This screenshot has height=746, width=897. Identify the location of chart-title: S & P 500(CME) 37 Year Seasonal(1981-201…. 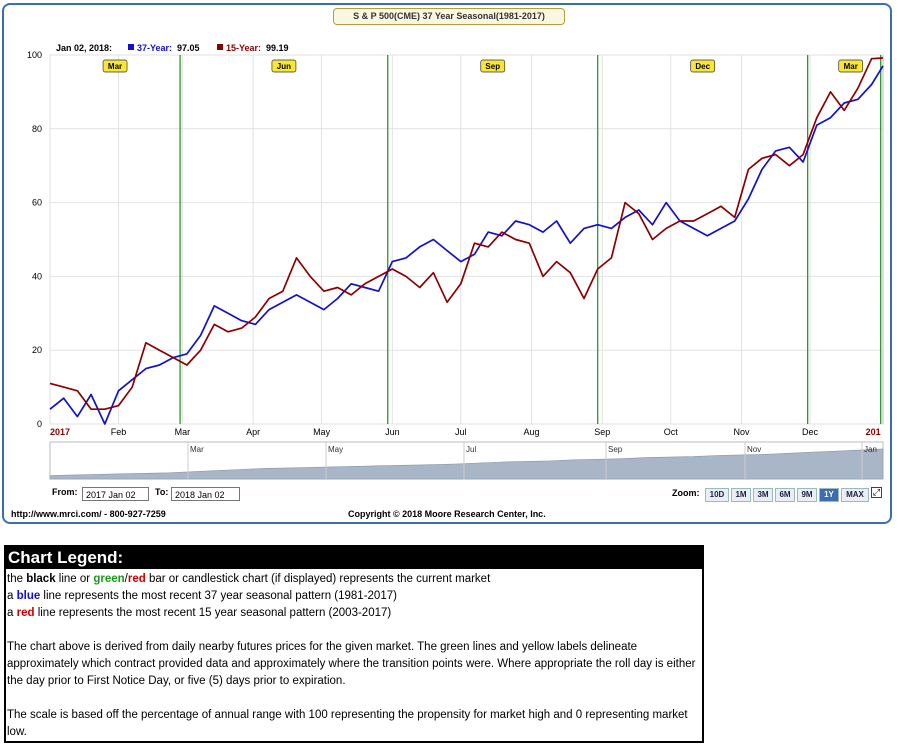
(449, 16).